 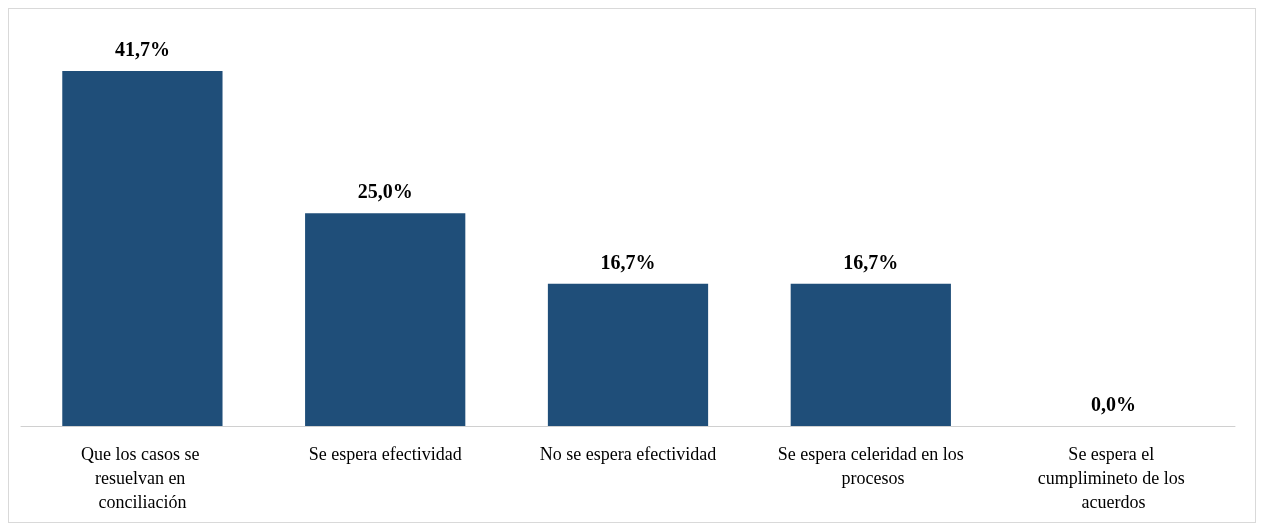 What do you see at coordinates (870, 466) in the screenshot?
I see `x-tick-label: Se espera celeridad en los procesos` at bounding box center [870, 466].